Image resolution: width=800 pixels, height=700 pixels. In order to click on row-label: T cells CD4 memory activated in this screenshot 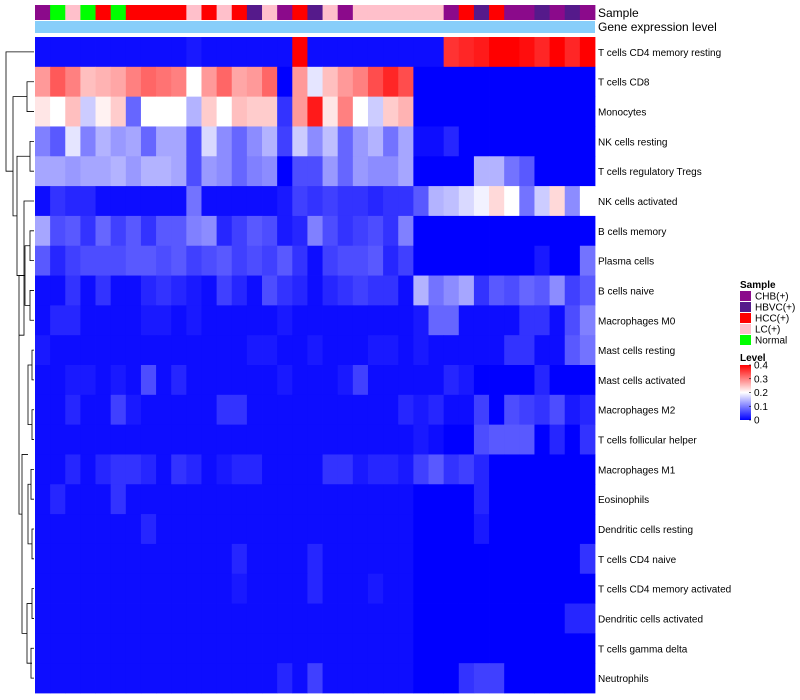, I will do `click(664, 590)`.